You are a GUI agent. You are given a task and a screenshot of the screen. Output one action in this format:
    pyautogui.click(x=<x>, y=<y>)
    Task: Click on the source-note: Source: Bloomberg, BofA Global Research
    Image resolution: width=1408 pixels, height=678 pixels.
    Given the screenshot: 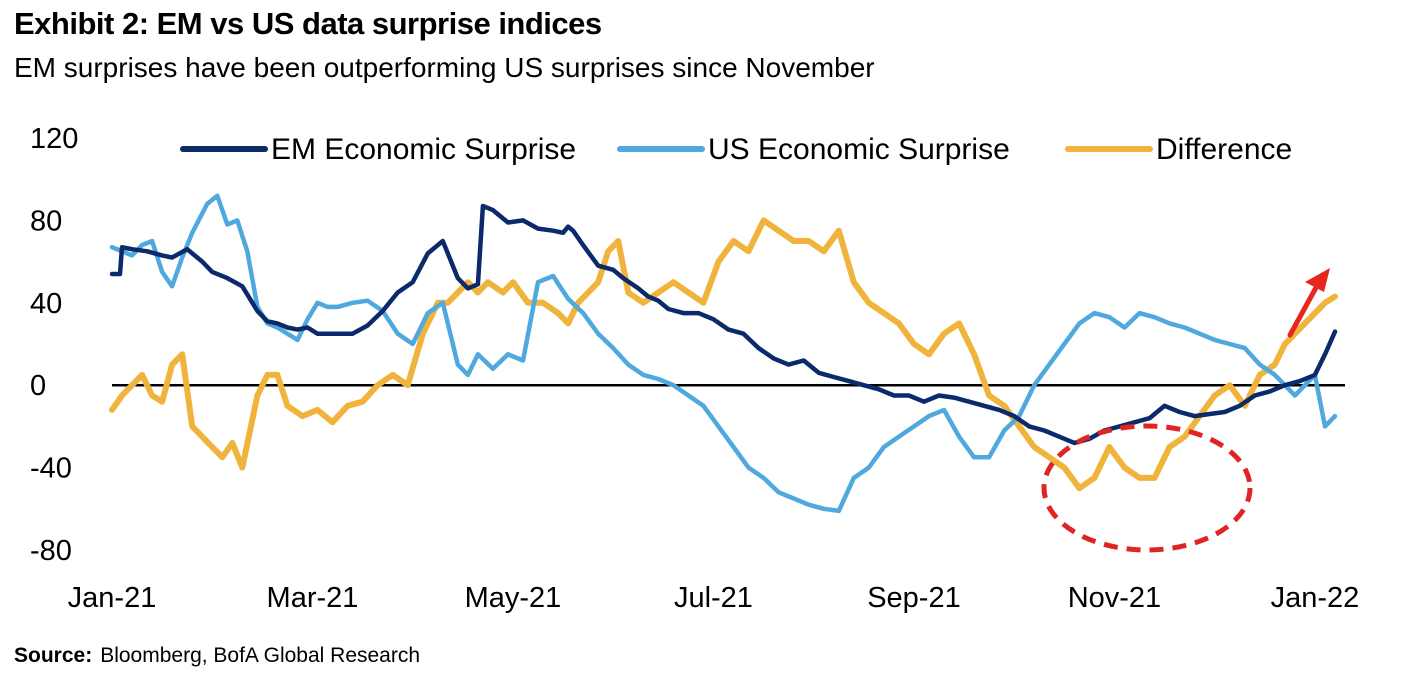 What is the action you would take?
    pyautogui.click(x=217, y=656)
    